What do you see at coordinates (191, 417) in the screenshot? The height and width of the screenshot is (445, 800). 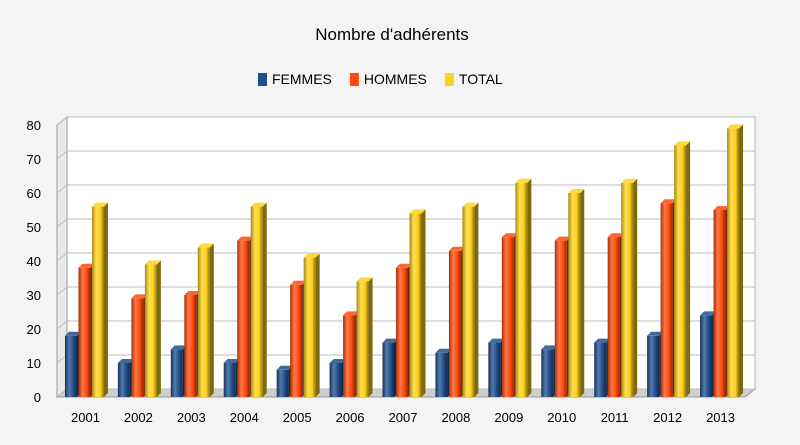 I see `x-tick-label: 2003` at bounding box center [191, 417].